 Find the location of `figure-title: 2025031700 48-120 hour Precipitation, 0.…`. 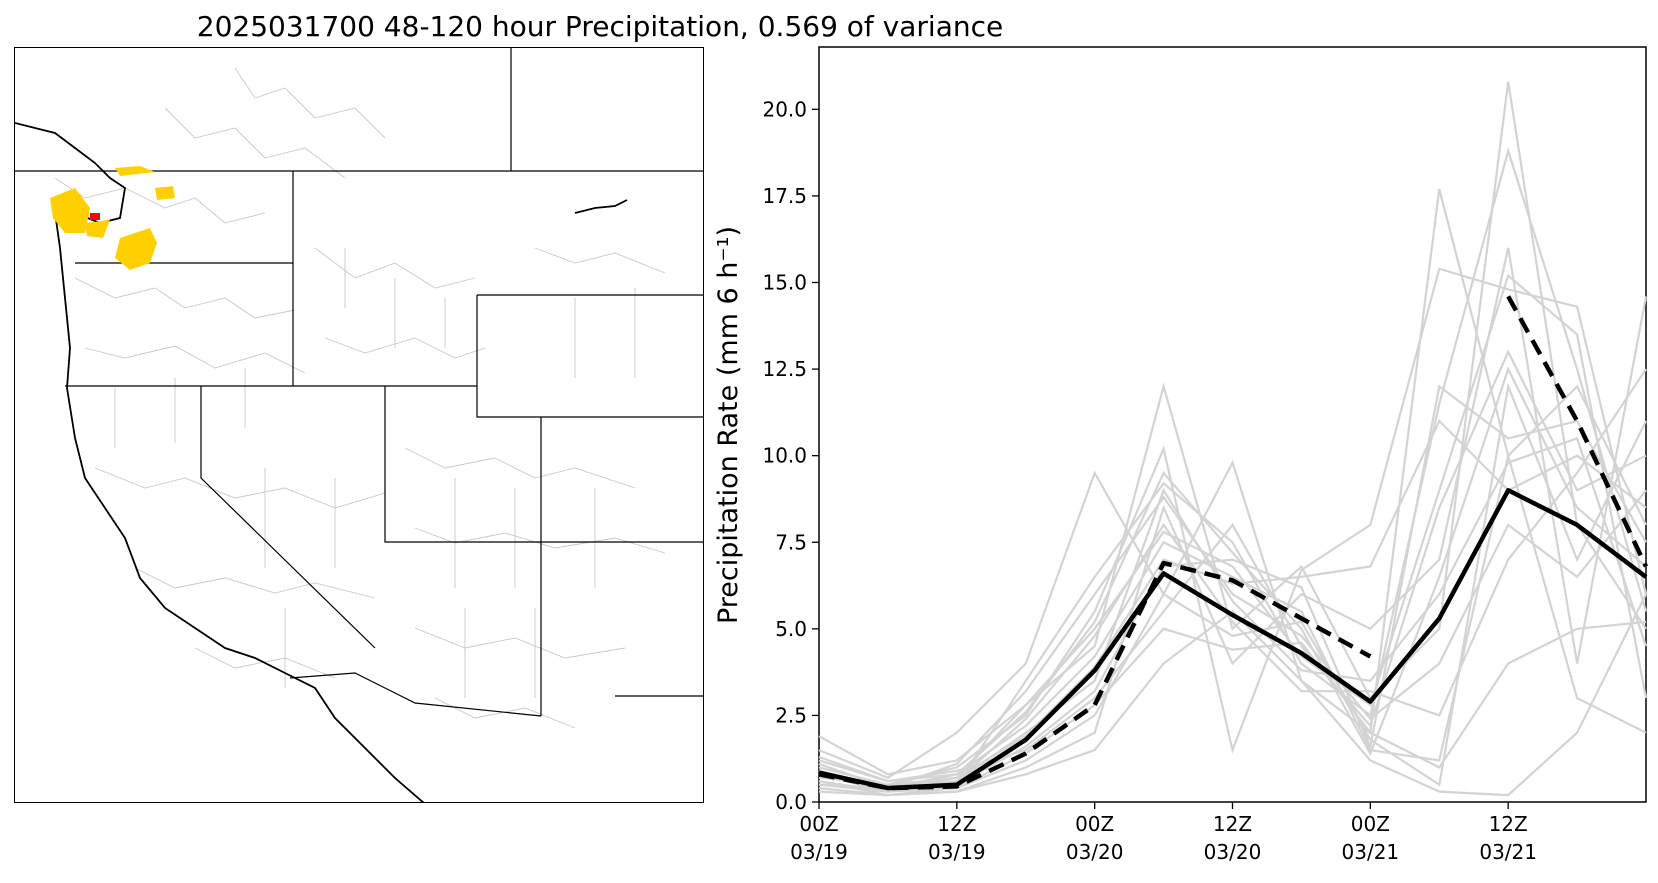

figure-title: 2025031700 48-120 hour Precipitation, 0.… is located at coordinates (600, 26).